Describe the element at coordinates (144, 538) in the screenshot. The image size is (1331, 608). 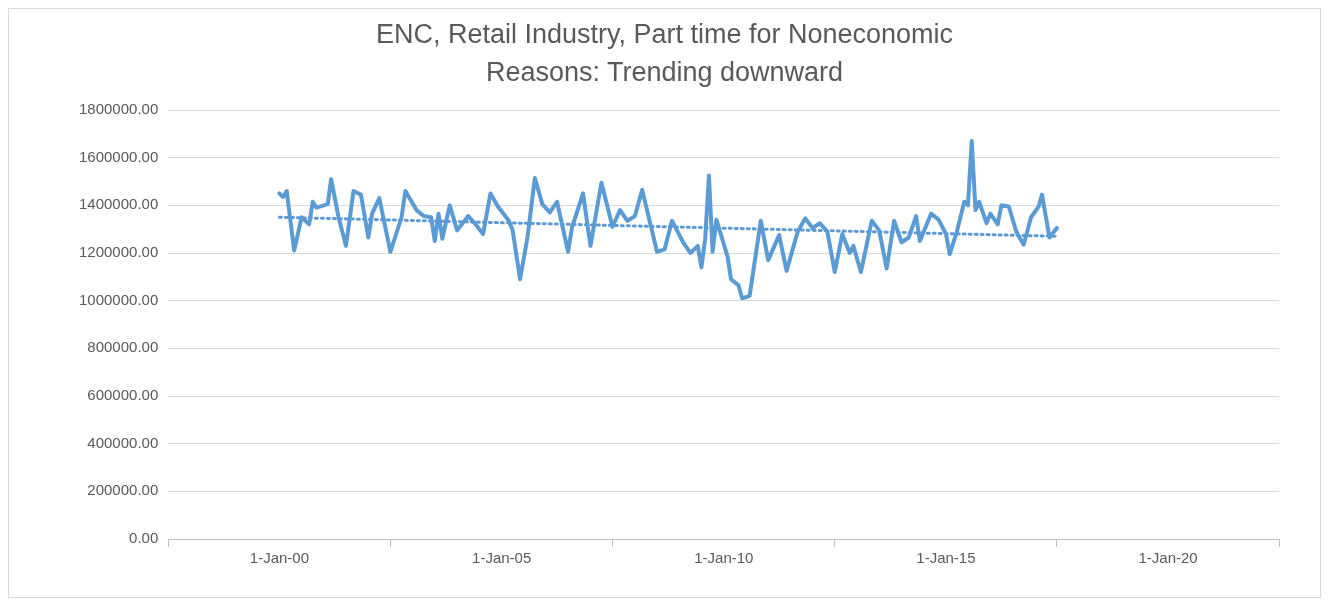
I see `y-tick-label: 0.00` at that location.